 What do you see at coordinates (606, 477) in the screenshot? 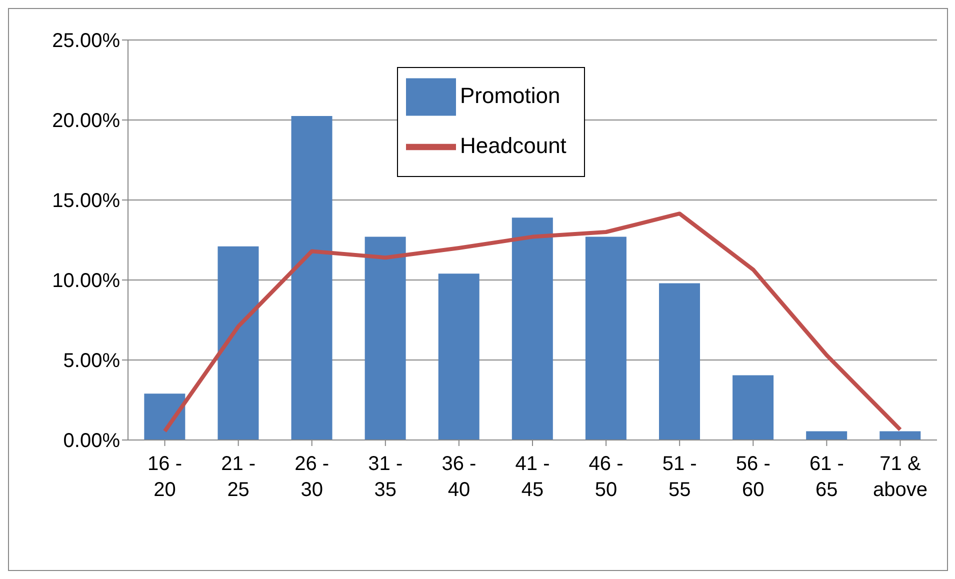
I see `x-tick-label: 46 - 50` at bounding box center [606, 477].